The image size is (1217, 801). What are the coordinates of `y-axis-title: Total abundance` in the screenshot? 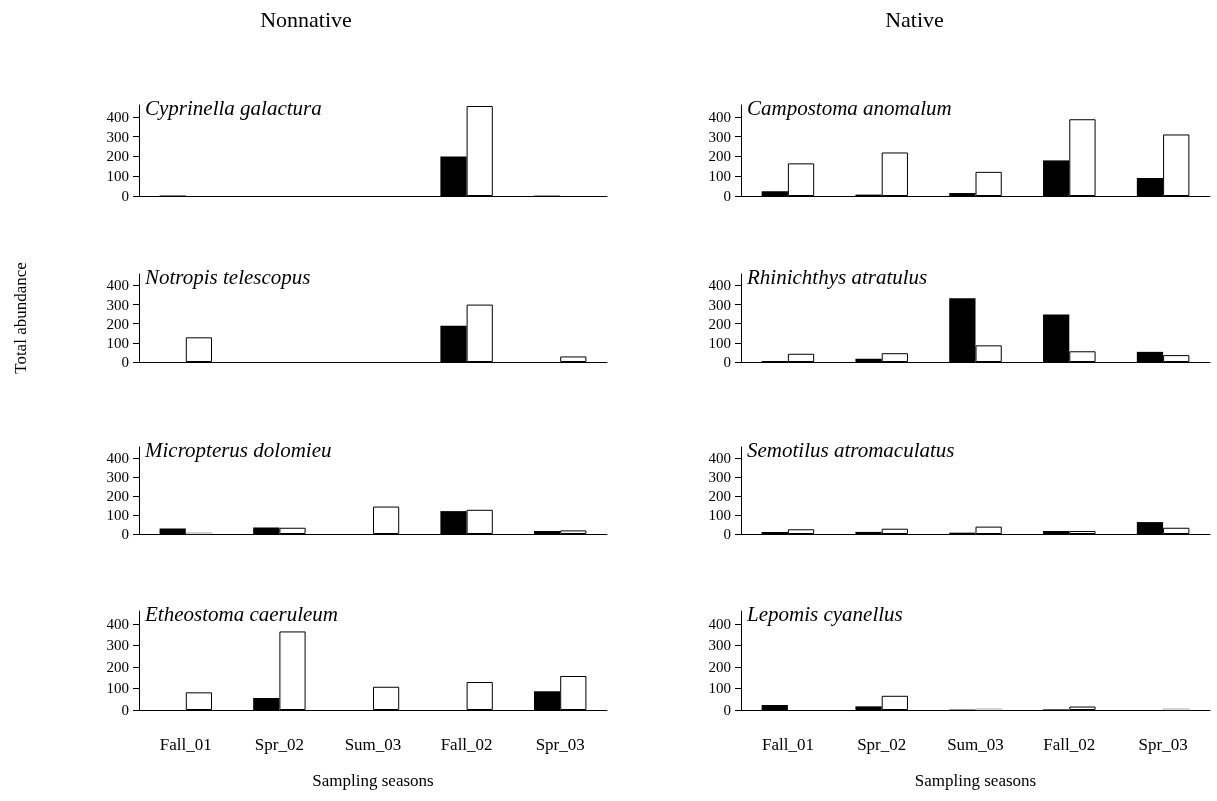 It's located at (20, 318).